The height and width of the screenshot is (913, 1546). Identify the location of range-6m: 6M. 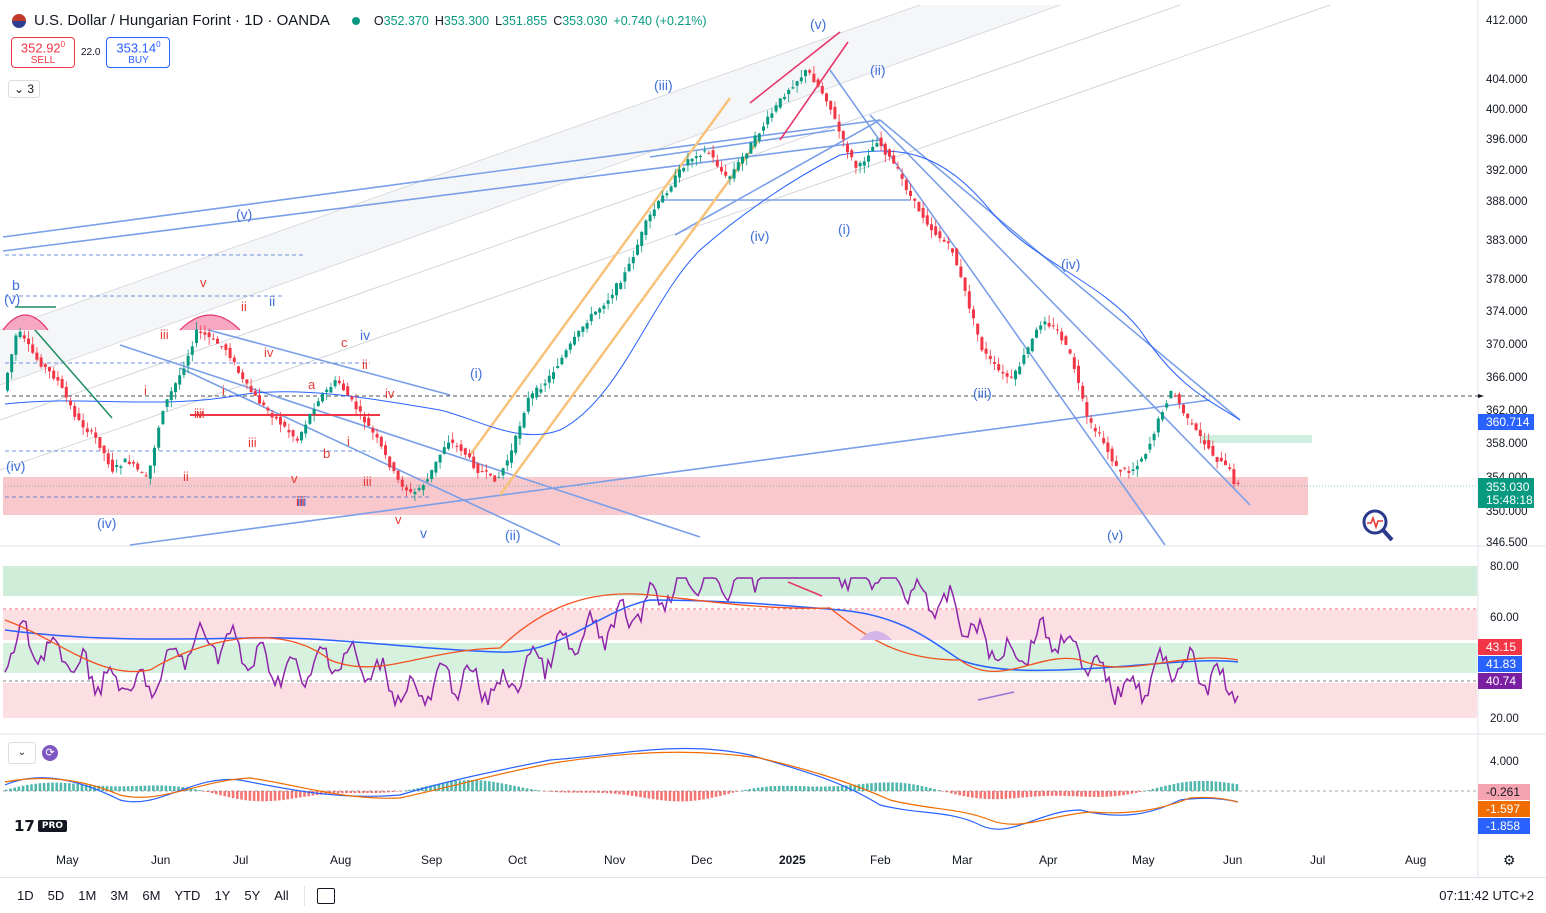
(151, 895).